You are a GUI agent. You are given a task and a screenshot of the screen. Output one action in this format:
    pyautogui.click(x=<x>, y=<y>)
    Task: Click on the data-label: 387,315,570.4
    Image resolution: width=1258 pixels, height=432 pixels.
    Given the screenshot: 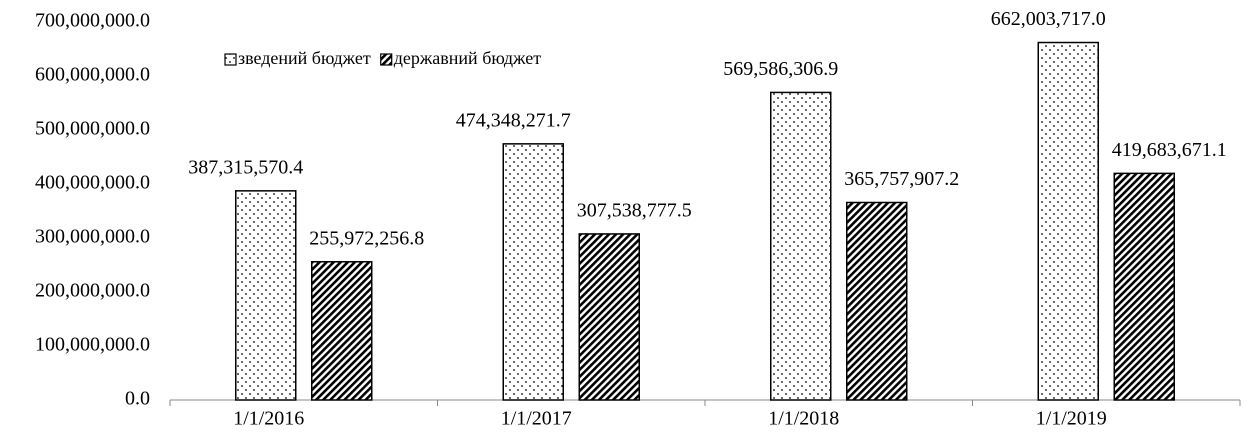 What is the action you would take?
    pyautogui.click(x=245, y=167)
    